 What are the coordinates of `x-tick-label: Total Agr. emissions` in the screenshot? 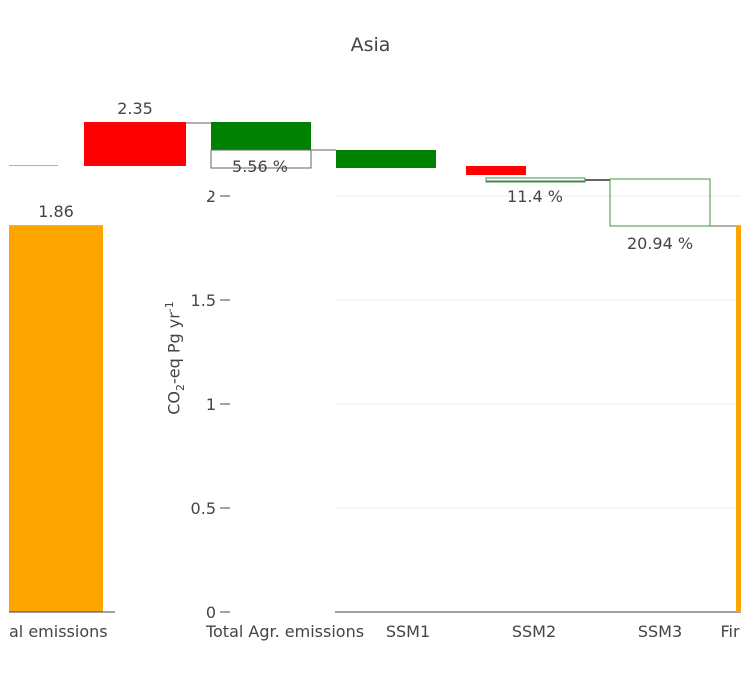 It's located at (284, 631).